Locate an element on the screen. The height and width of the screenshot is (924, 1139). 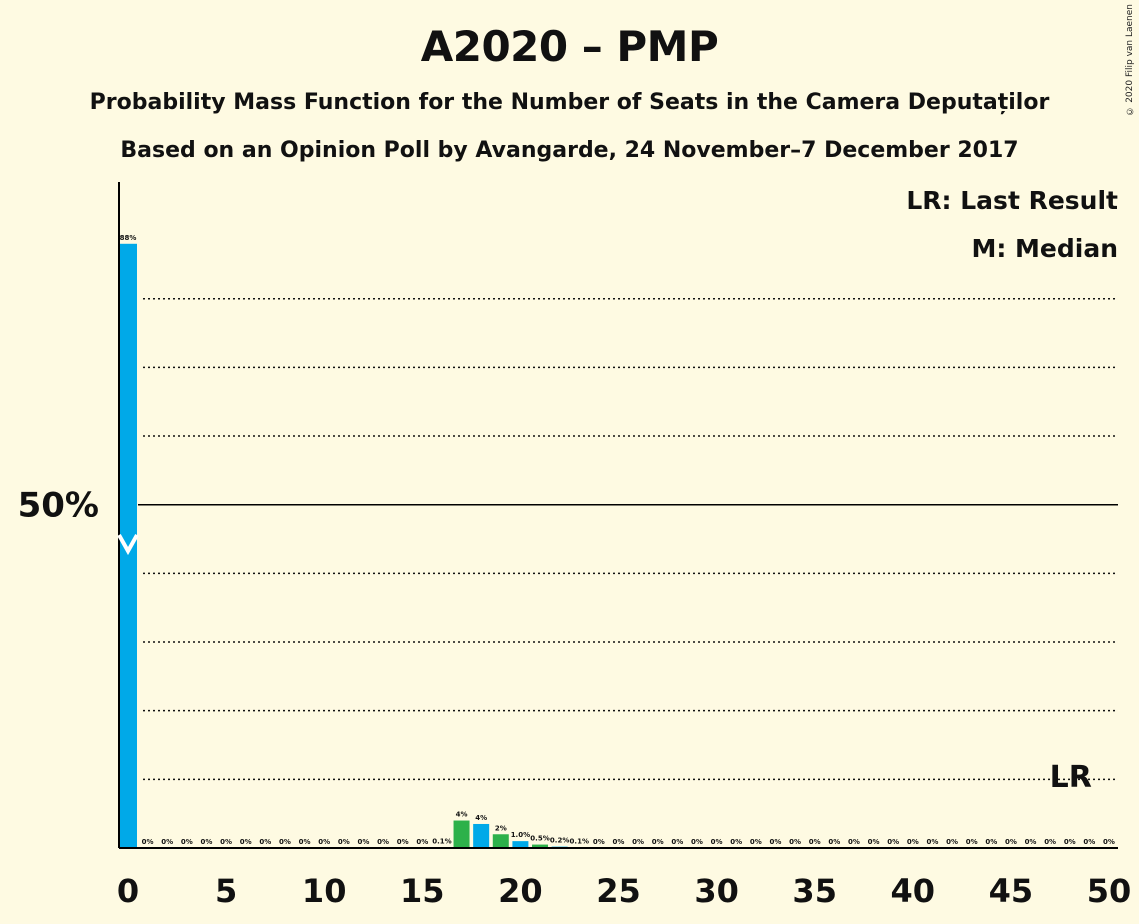
x-tick-label-0: 0 is located at coordinates (128, 891).